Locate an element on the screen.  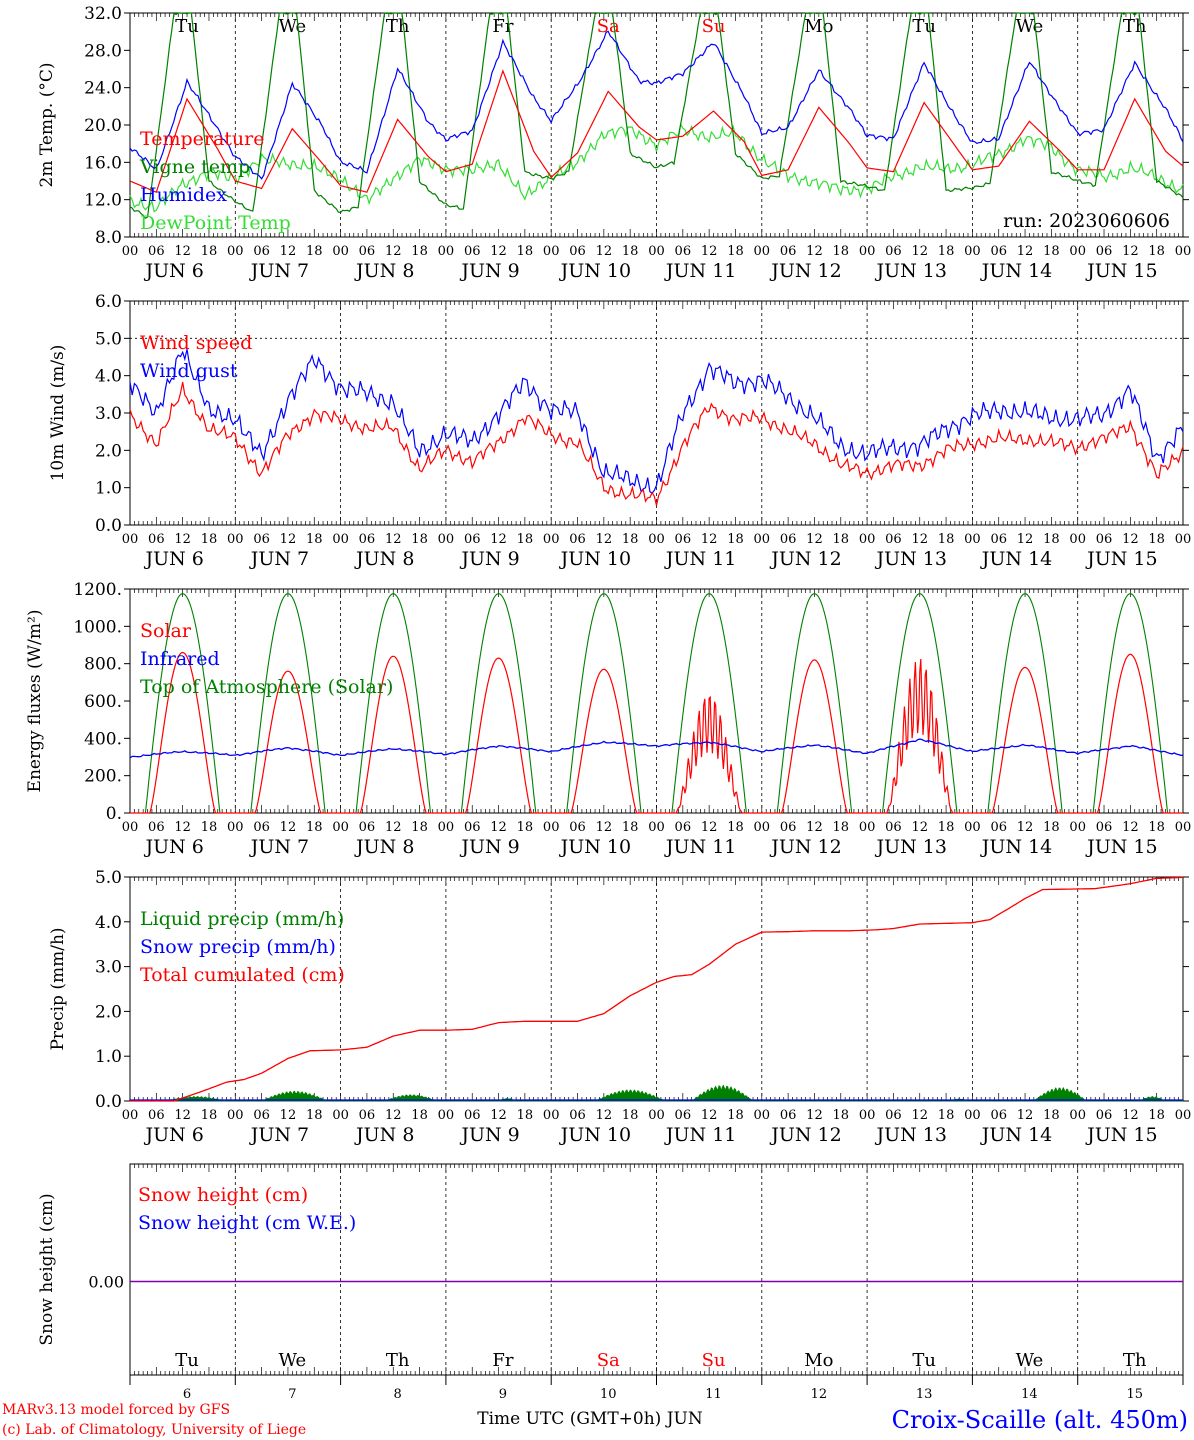
y-axis-title: Energy fluxes (W/m²) is located at coordinates (35, 701).